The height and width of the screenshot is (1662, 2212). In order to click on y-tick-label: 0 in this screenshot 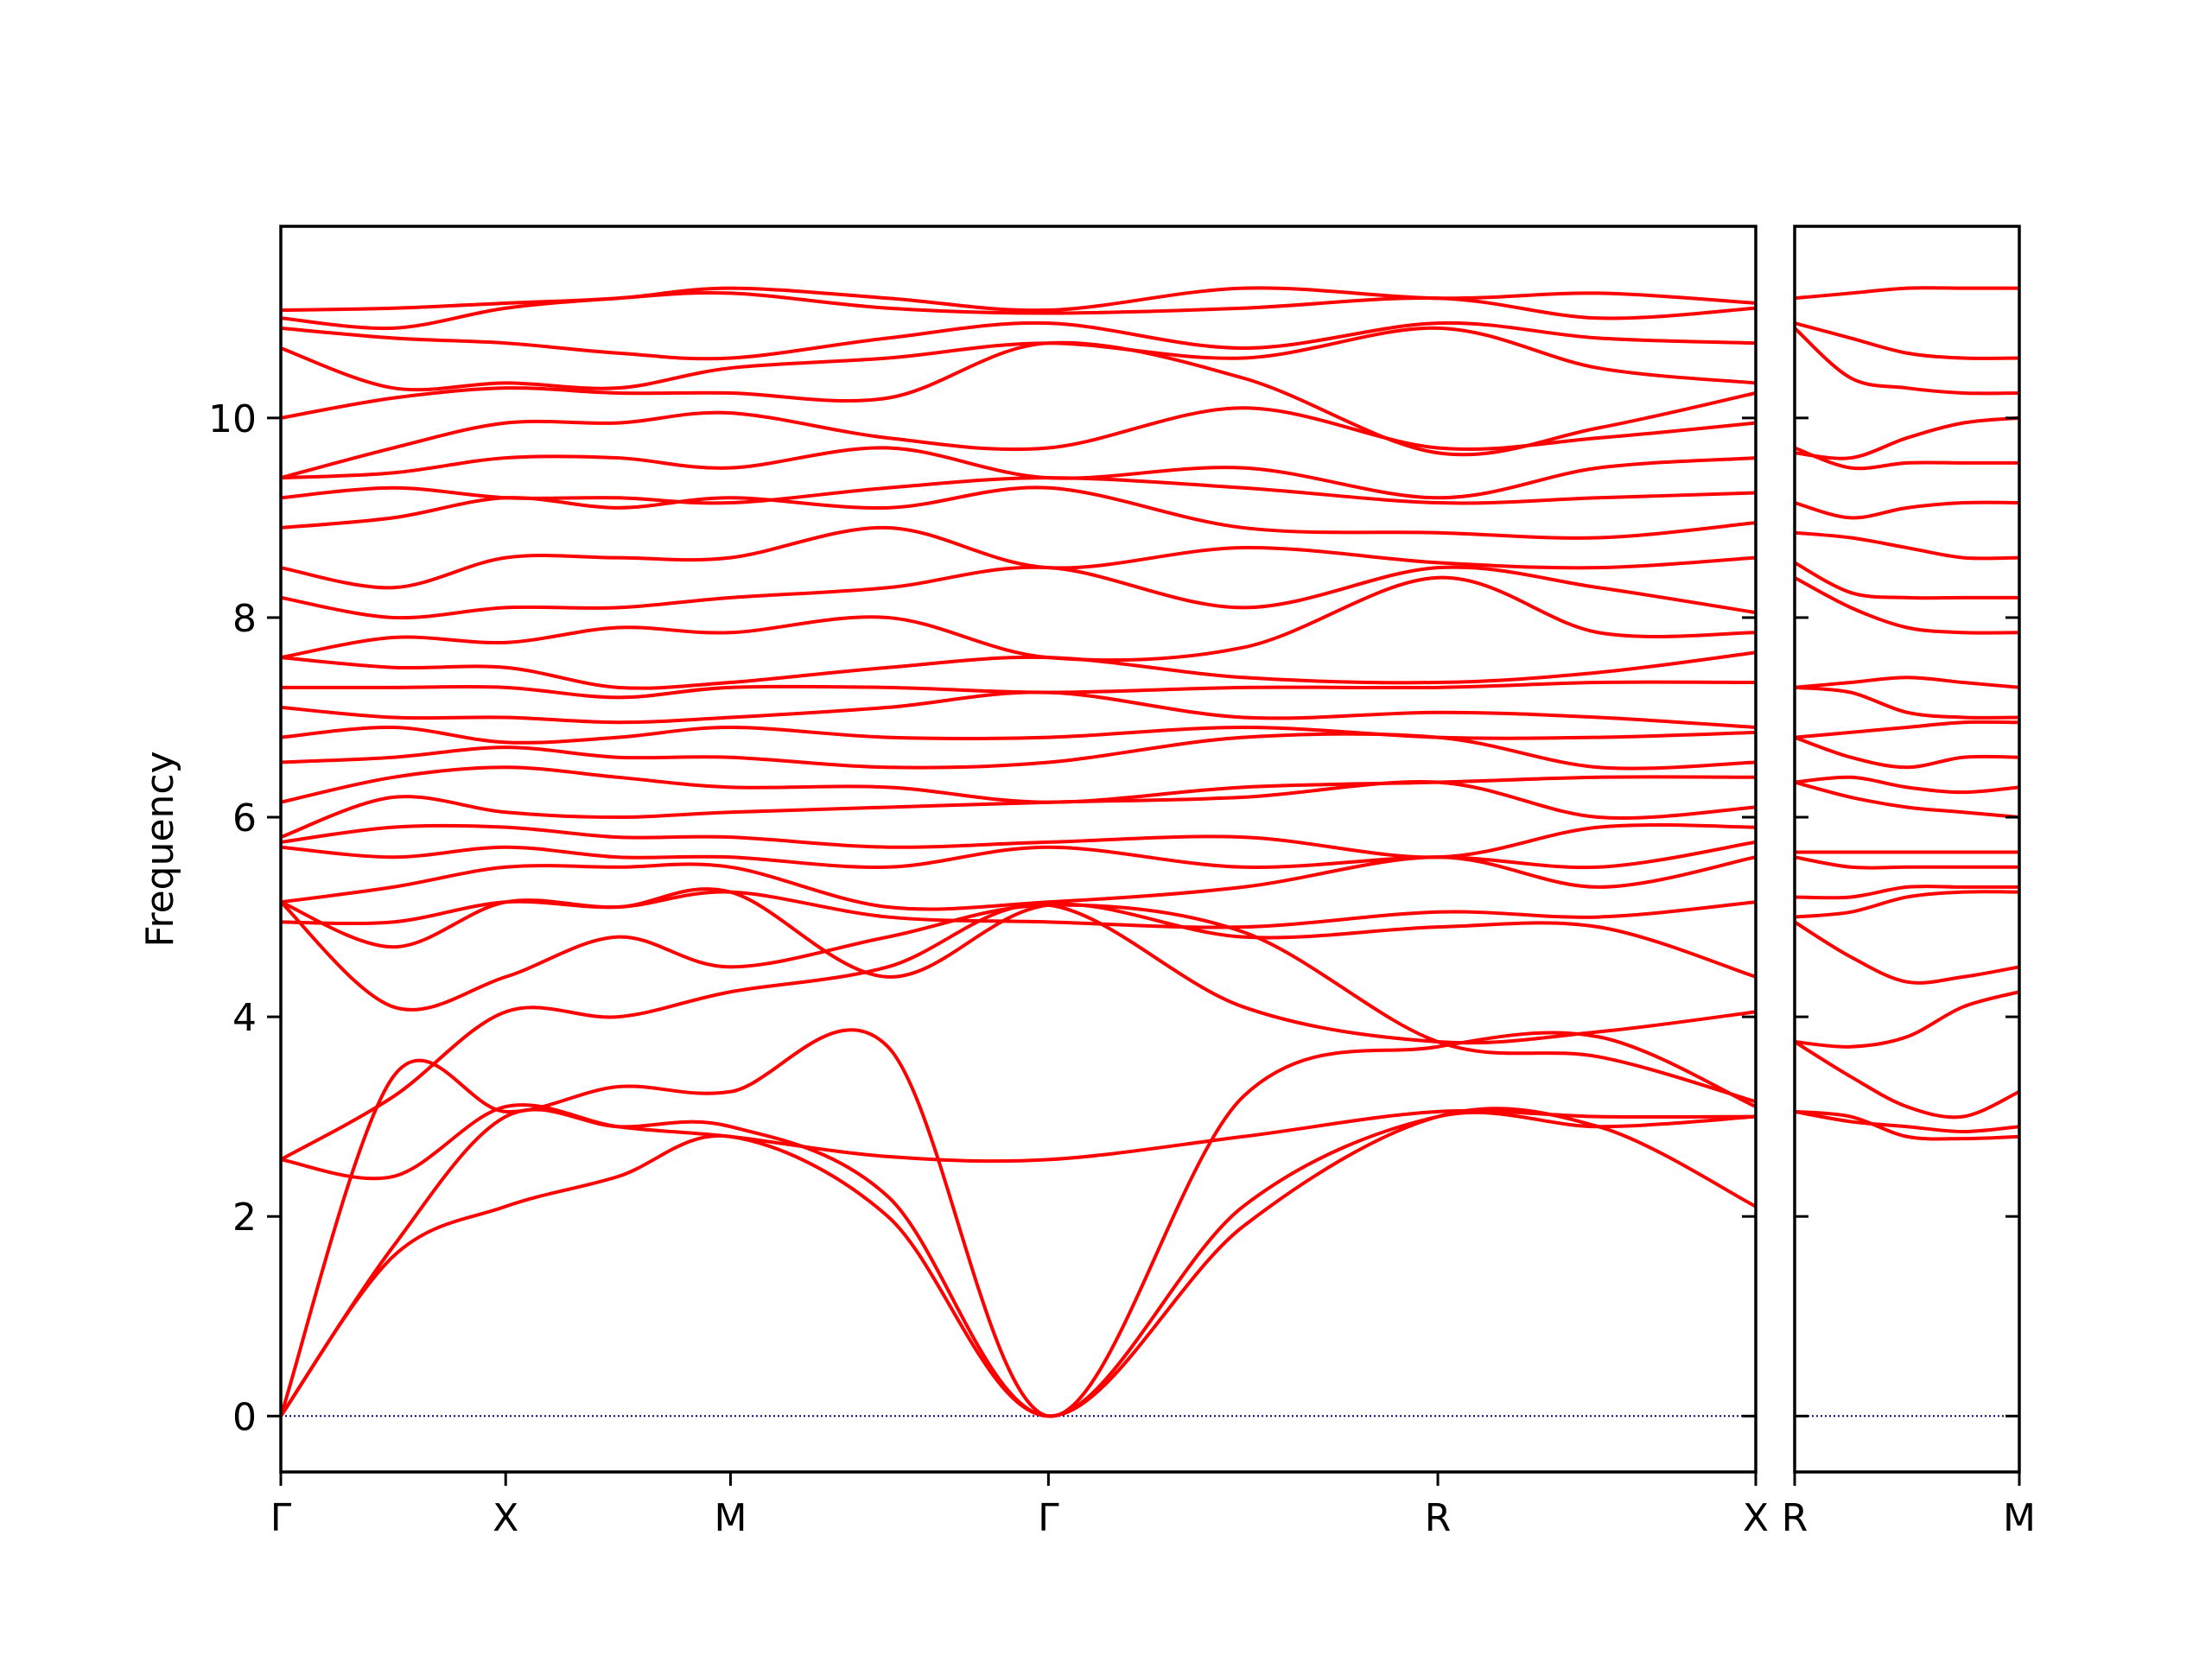, I will do `click(244, 1417)`.